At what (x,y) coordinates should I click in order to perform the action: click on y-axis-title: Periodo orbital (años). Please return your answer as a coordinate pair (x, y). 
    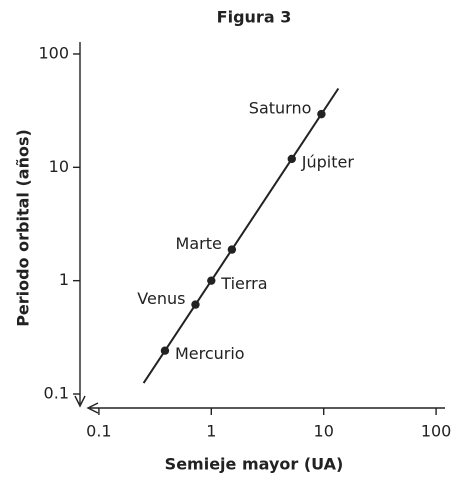
    Looking at the image, I should click on (23, 228).